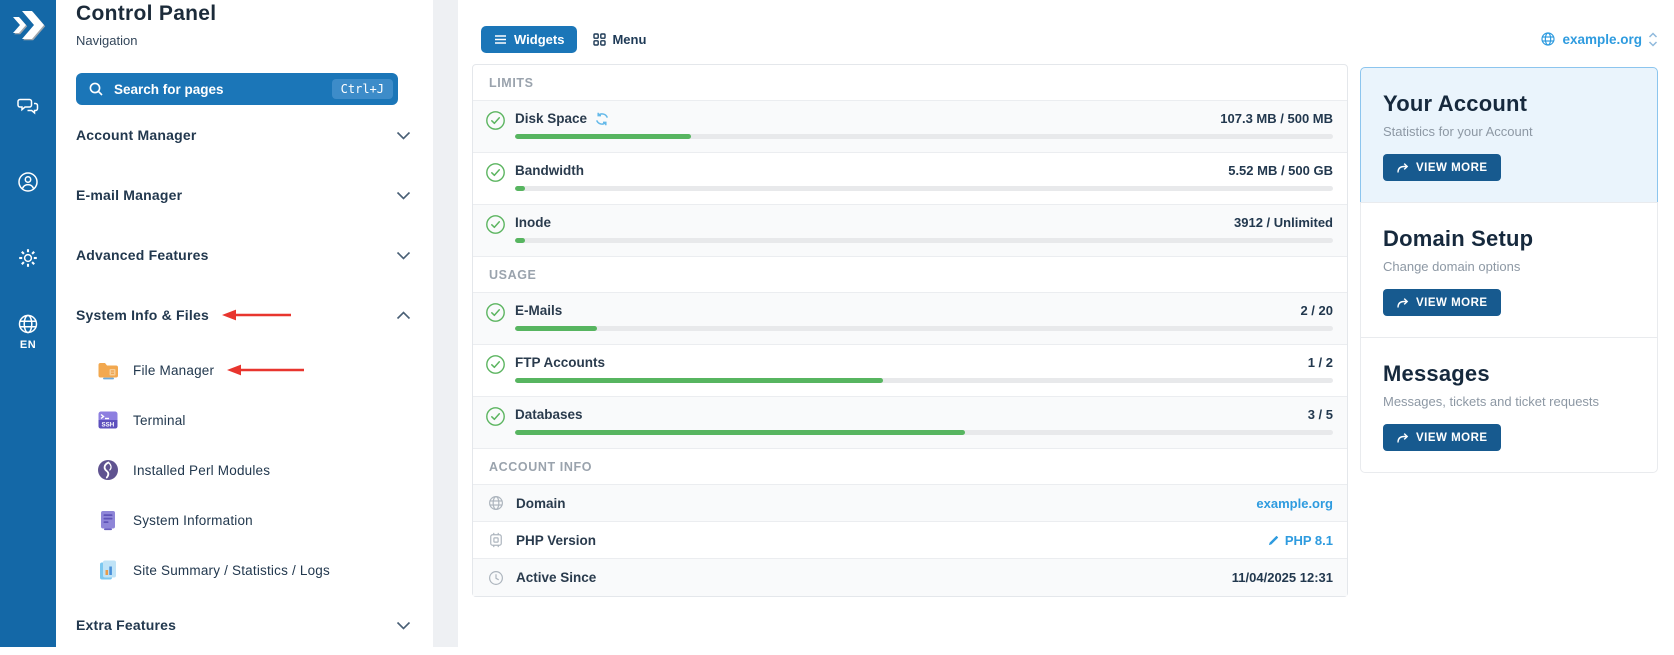  Describe the element at coordinates (529, 39) in the screenshot. I see `tab-widgets: Widgets` at that location.